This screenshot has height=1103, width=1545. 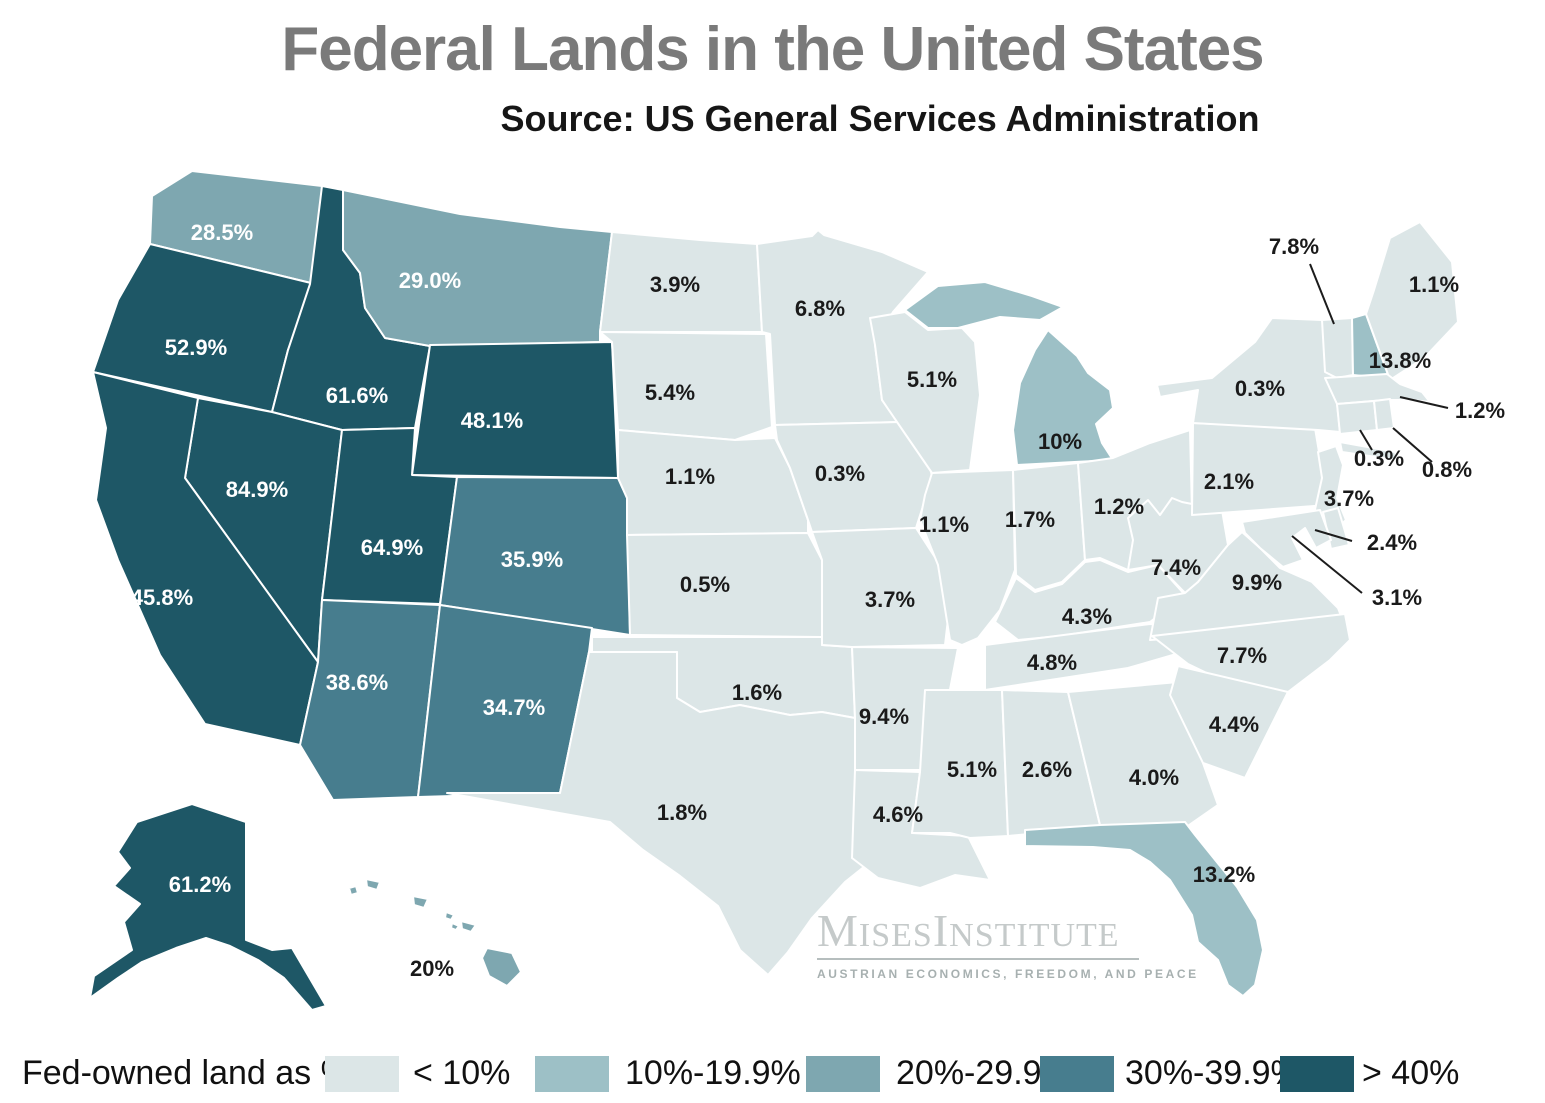 What do you see at coordinates (435, 932) in the screenshot?
I see `state-HI` at bounding box center [435, 932].